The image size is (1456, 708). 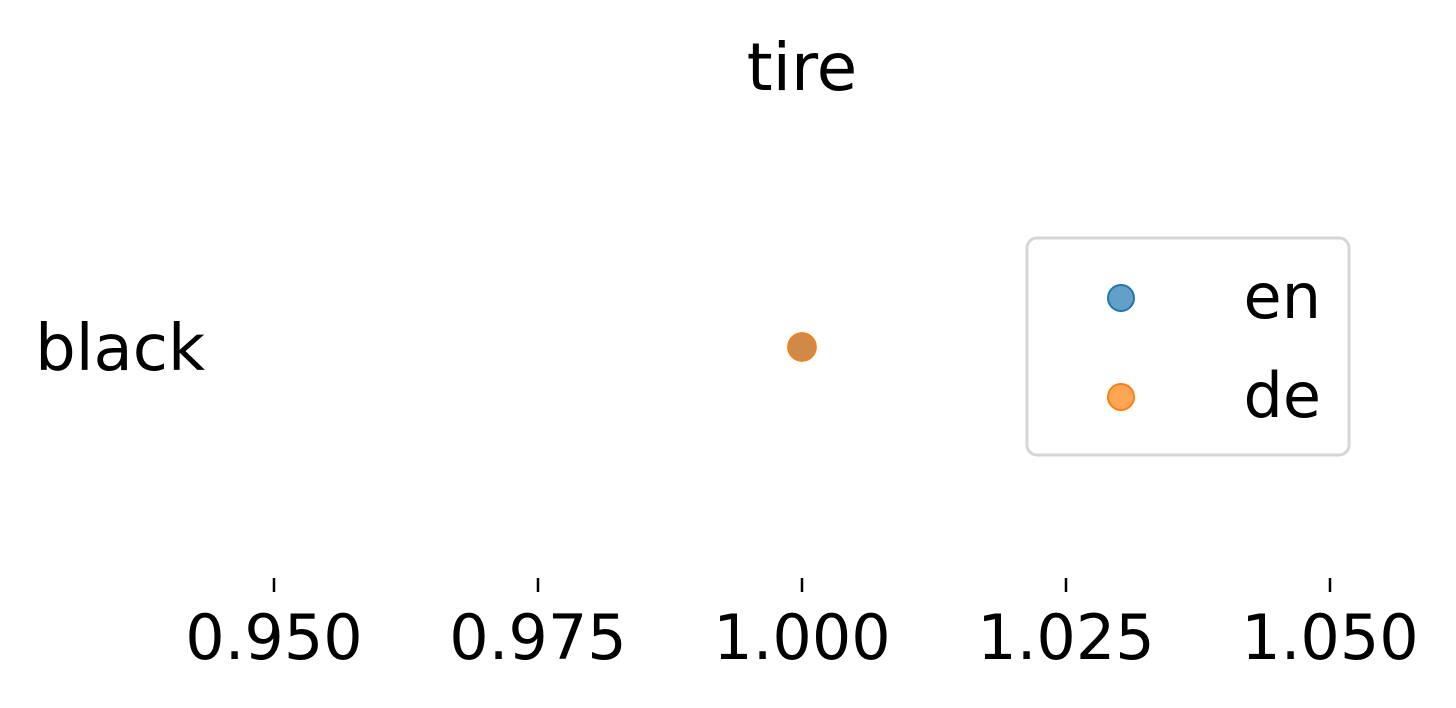 I want to click on legend: en de, so click(x=1188, y=346).